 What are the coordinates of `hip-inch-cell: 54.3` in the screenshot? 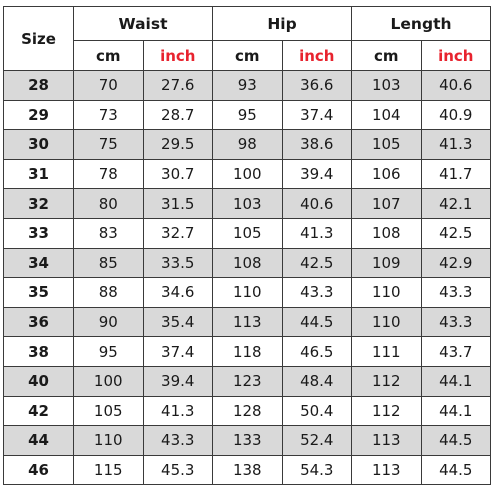 It's located at (317, 469).